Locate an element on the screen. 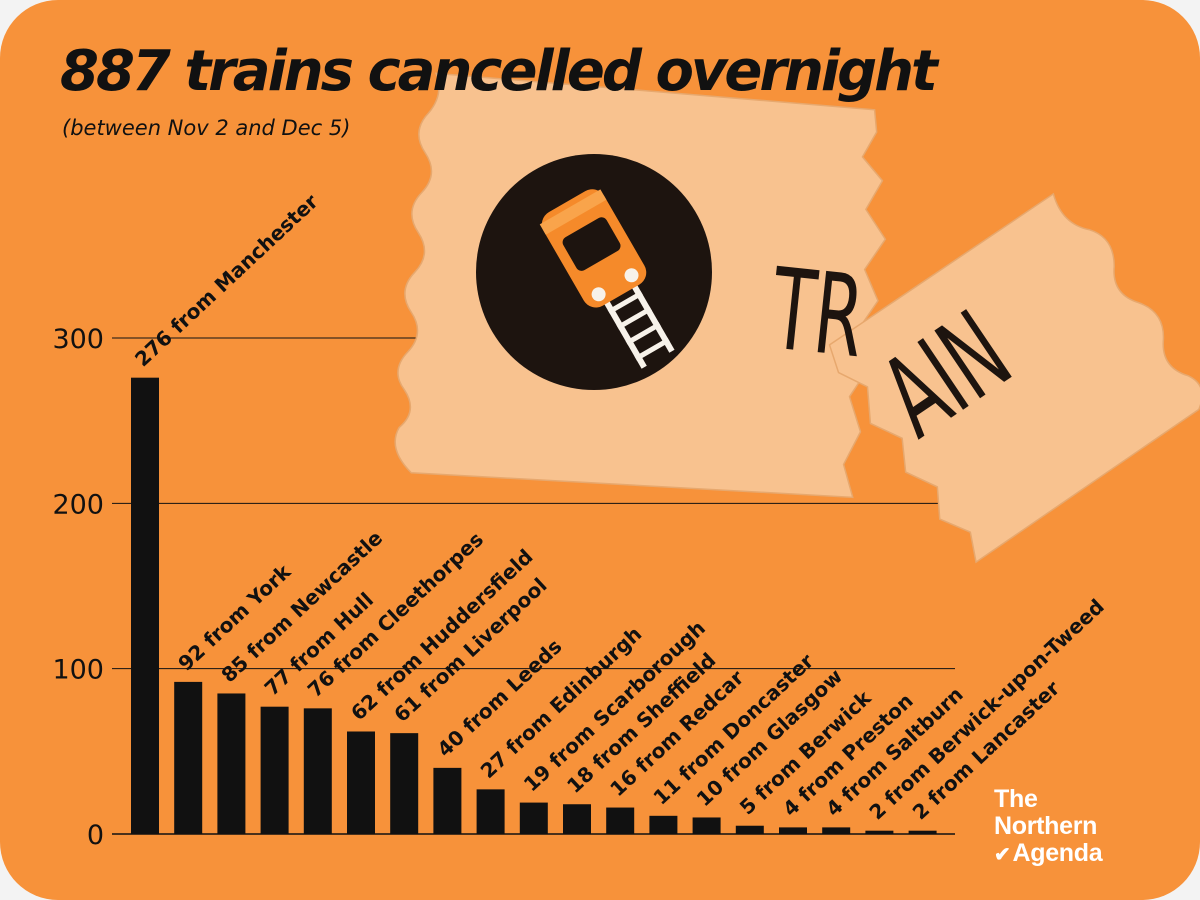 The height and width of the screenshot is (900, 1200). publisher-logo: The Northern ✔Agenda is located at coordinates (1048, 827).